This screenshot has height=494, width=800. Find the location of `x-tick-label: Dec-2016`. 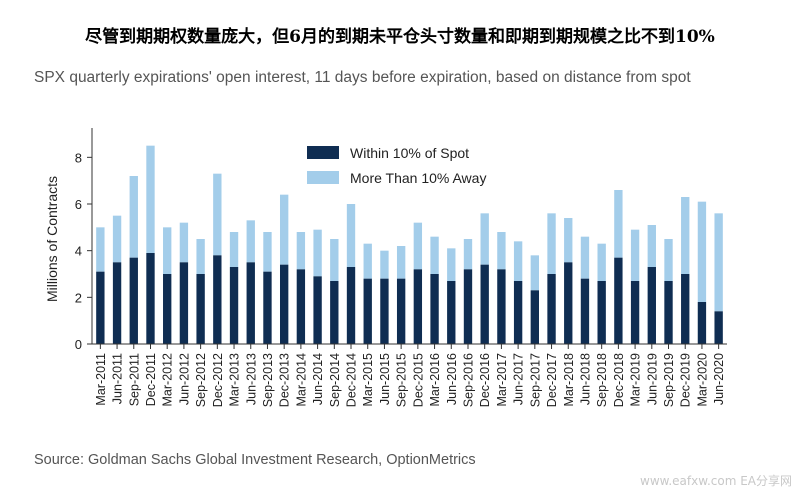

x-tick-label: Dec-2016 is located at coordinates (485, 380).